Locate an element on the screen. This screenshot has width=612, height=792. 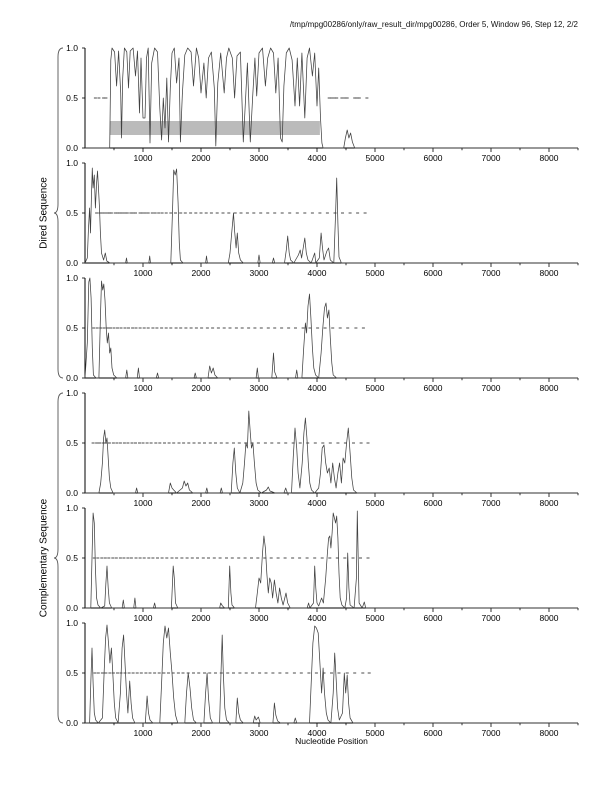
y-tick-label: 0.0 is located at coordinates (72, 608).